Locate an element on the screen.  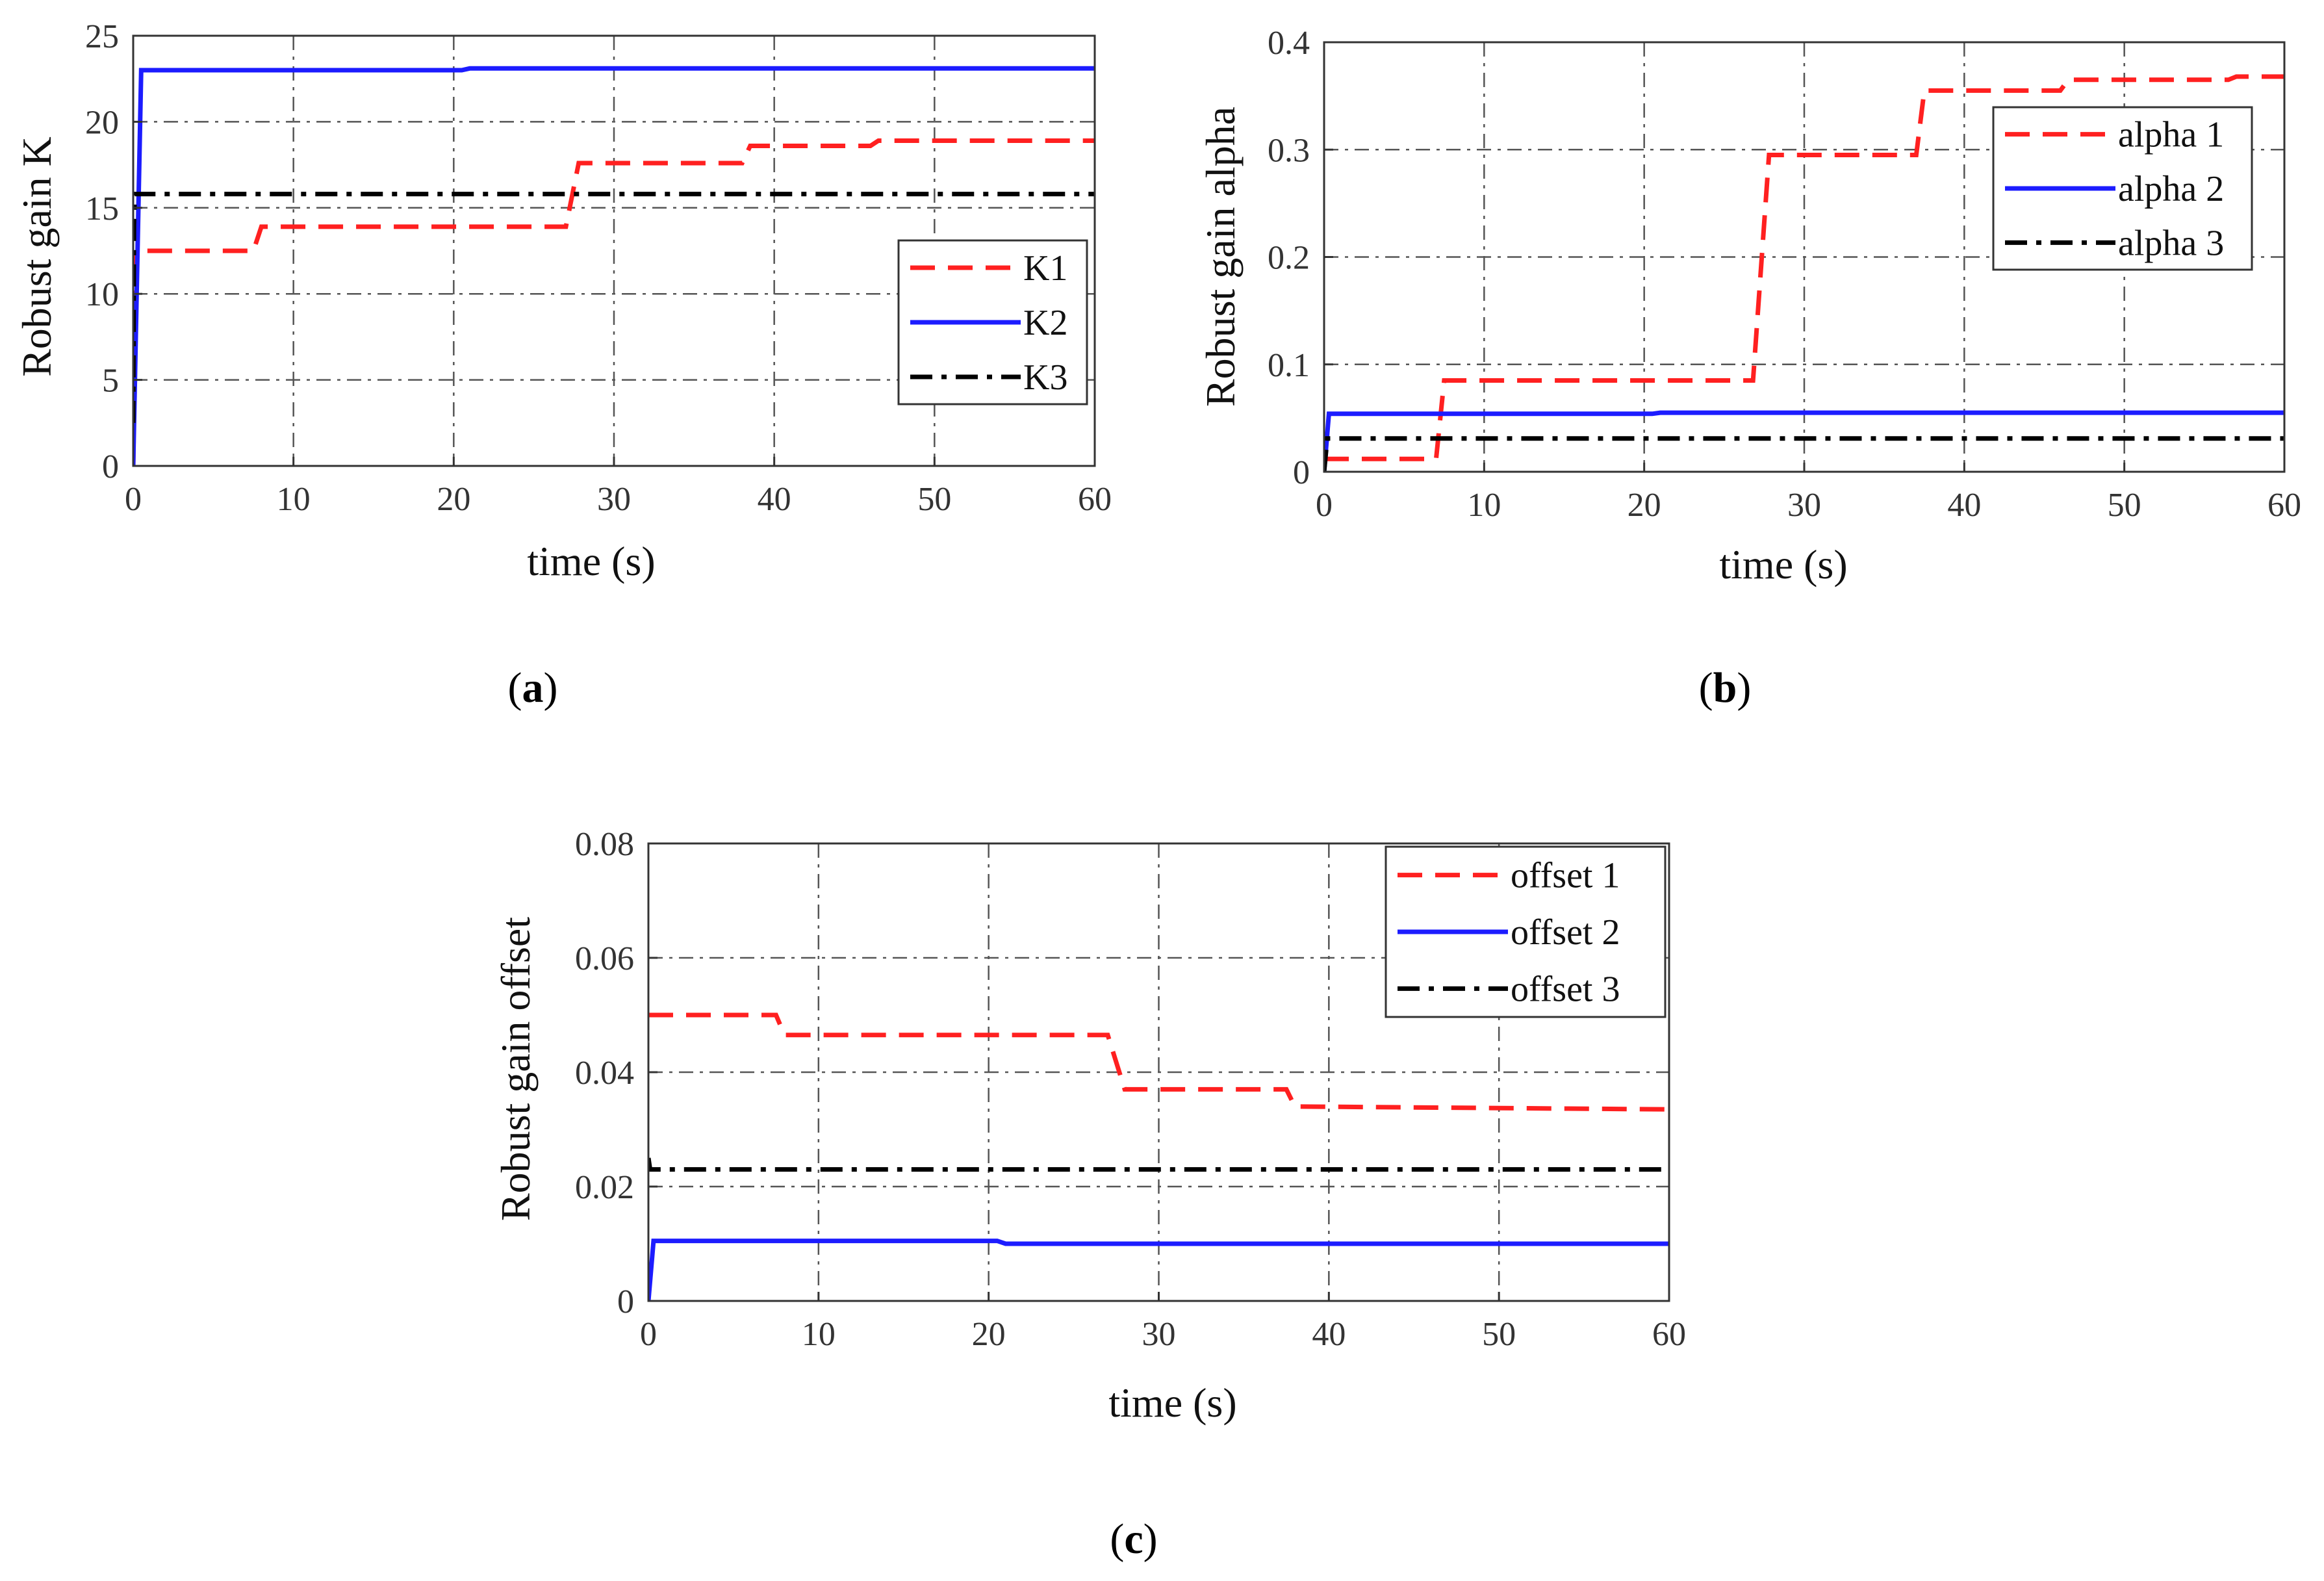
y-tick-label: 20 is located at coordinates (102, 122).